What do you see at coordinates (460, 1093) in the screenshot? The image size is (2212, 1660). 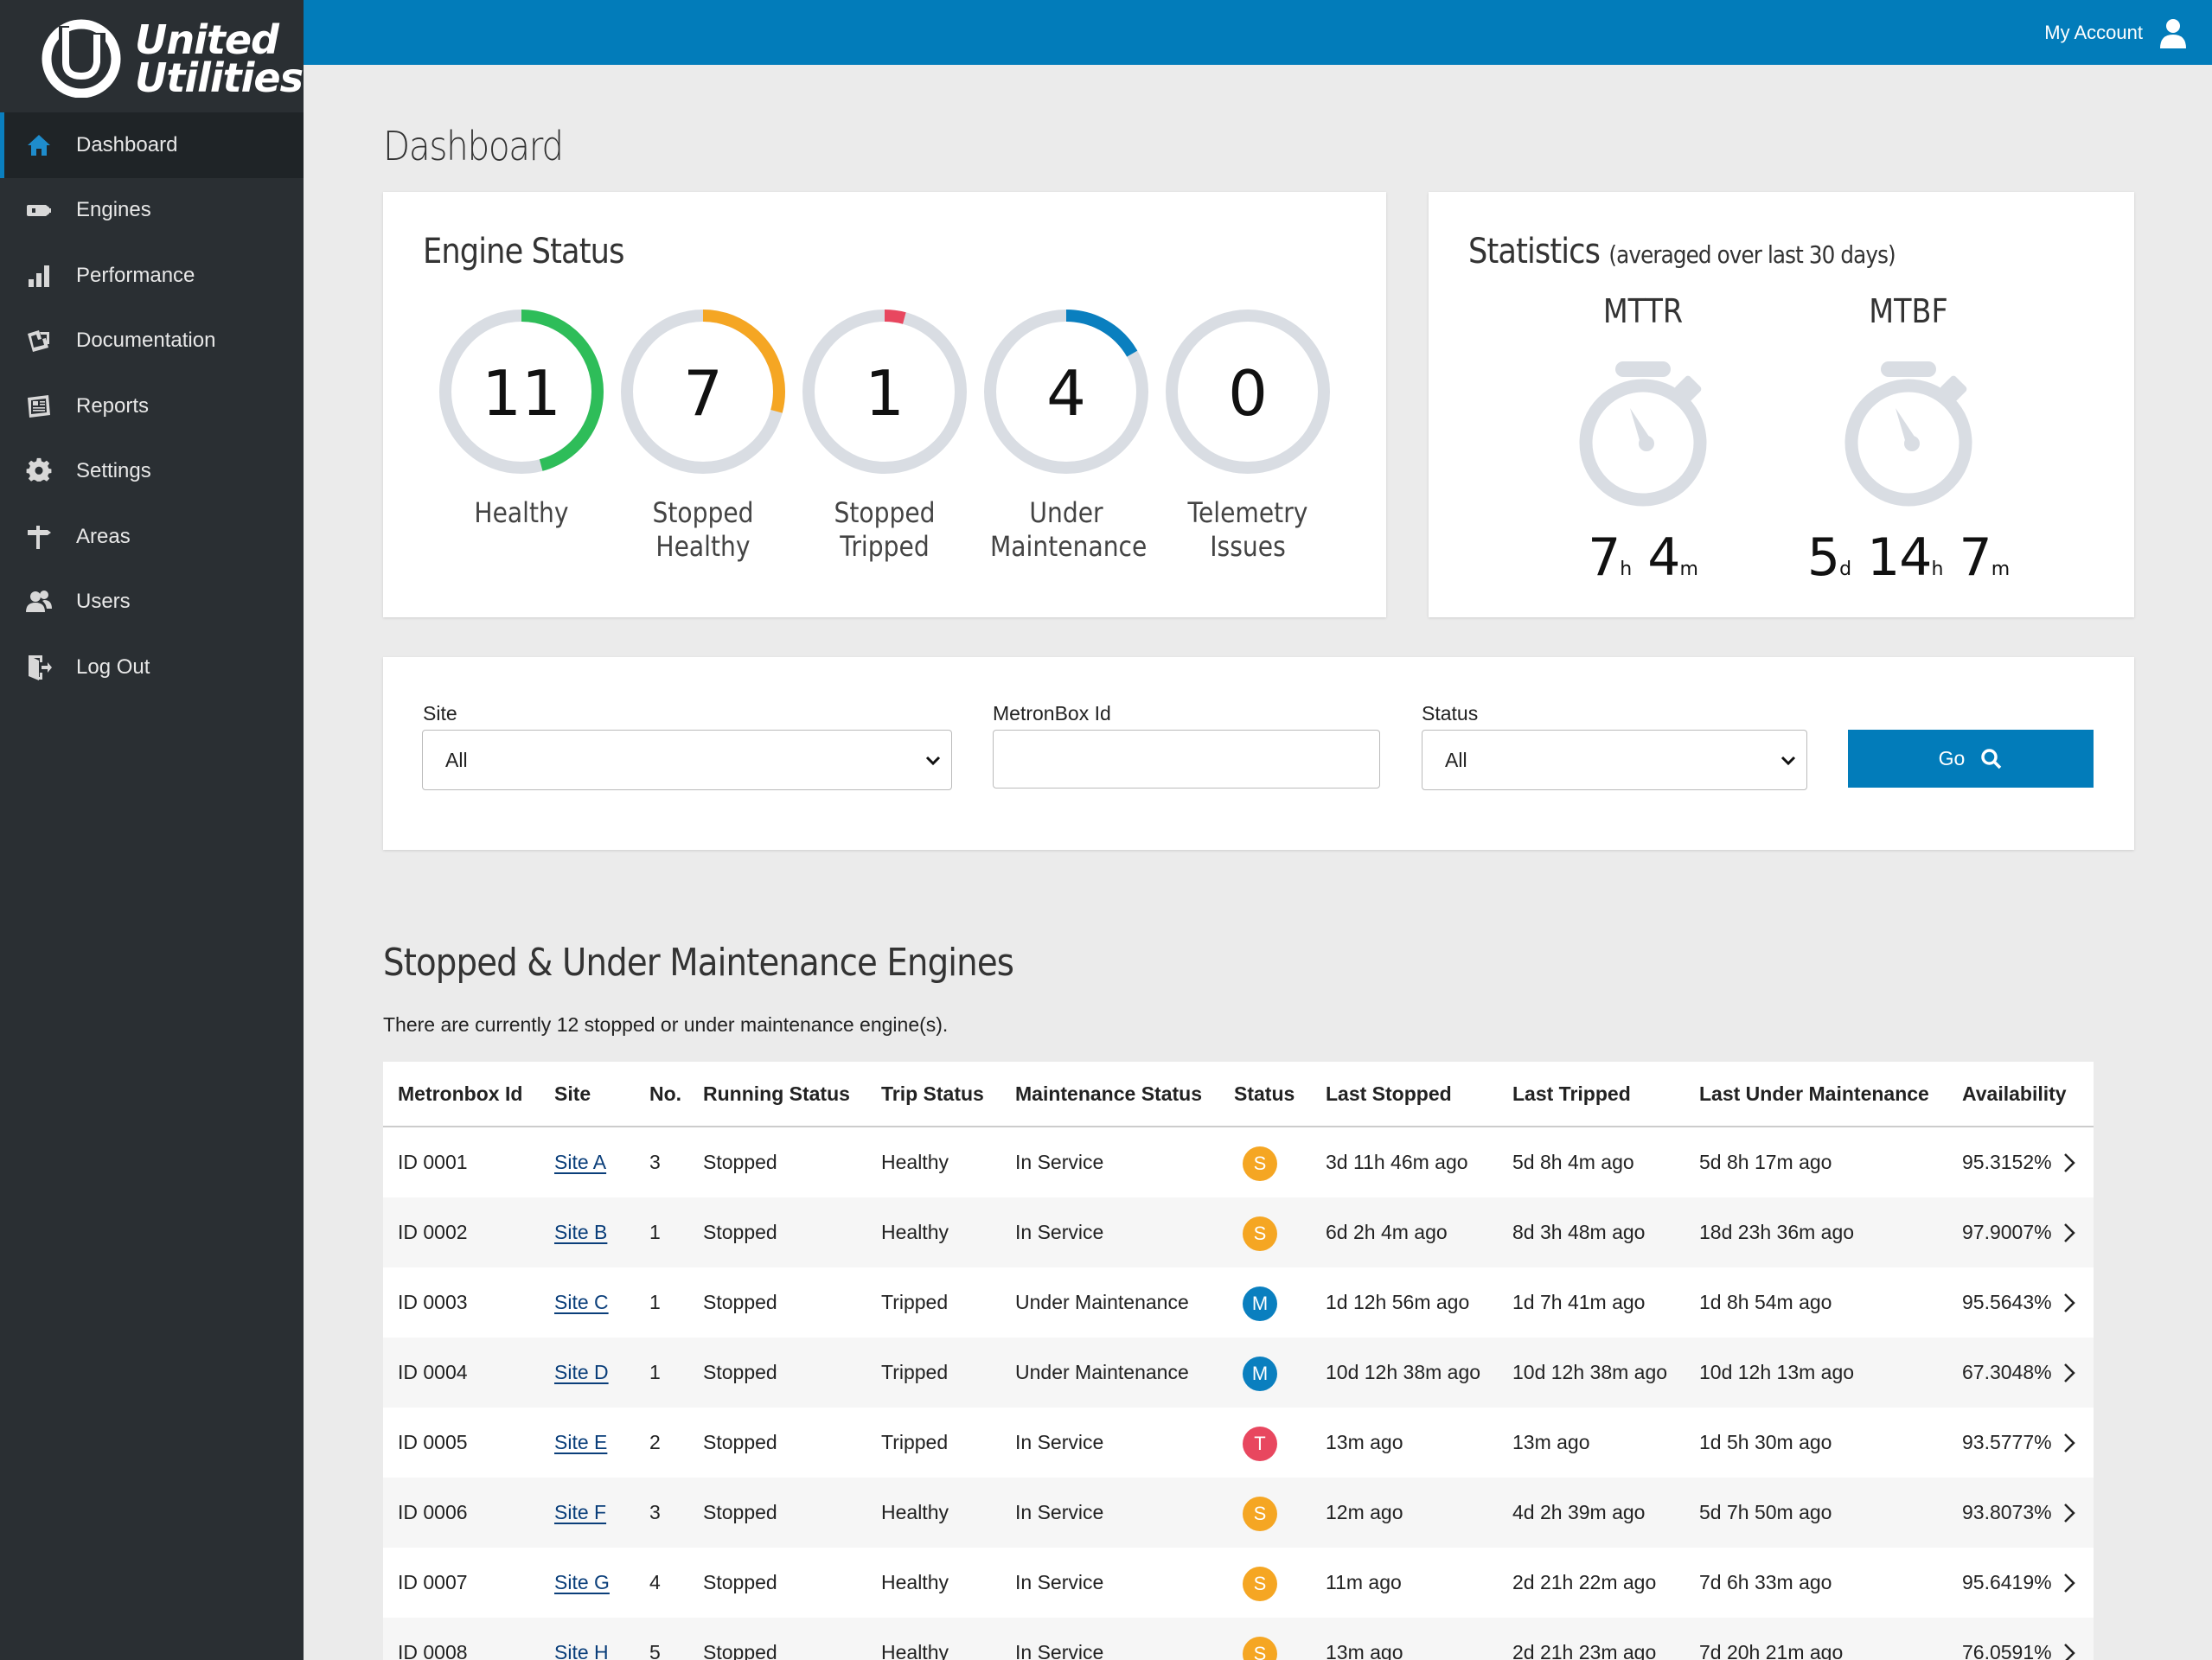 I see `column-header: Metronbox Id` at bounding box center [460, 1093].